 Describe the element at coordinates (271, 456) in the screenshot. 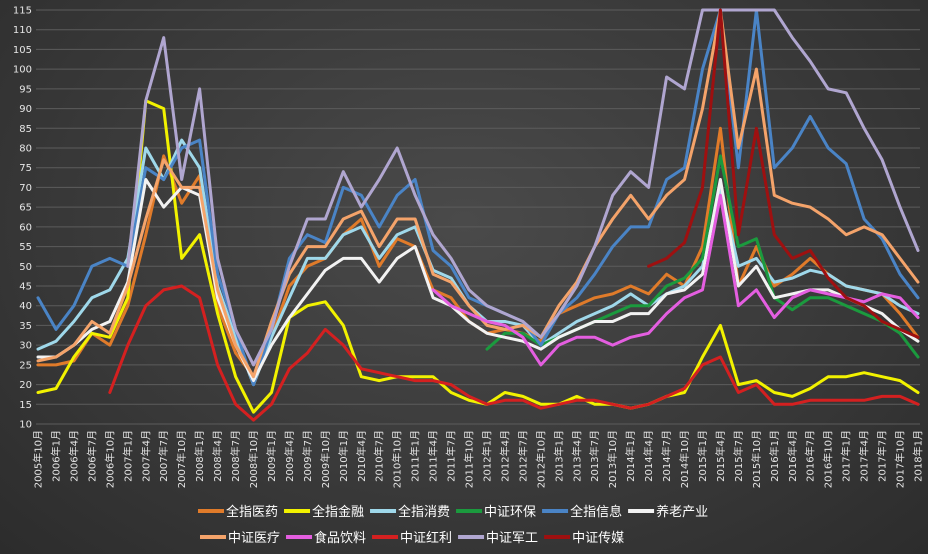

I see `x-tick-label: 2009年1月` at that location.